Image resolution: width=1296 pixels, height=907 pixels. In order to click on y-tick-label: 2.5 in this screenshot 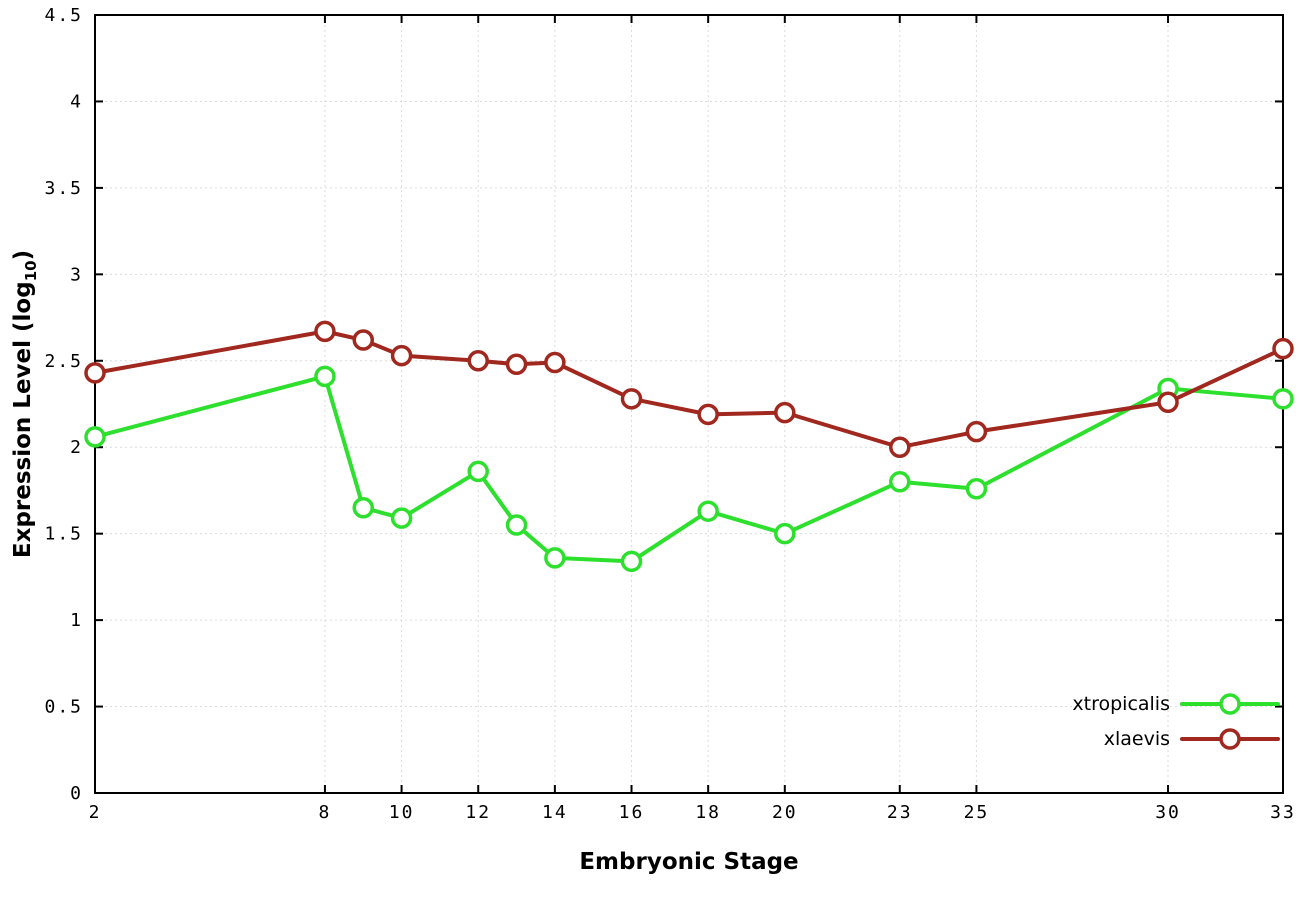, I will do `click(63, 361)`.